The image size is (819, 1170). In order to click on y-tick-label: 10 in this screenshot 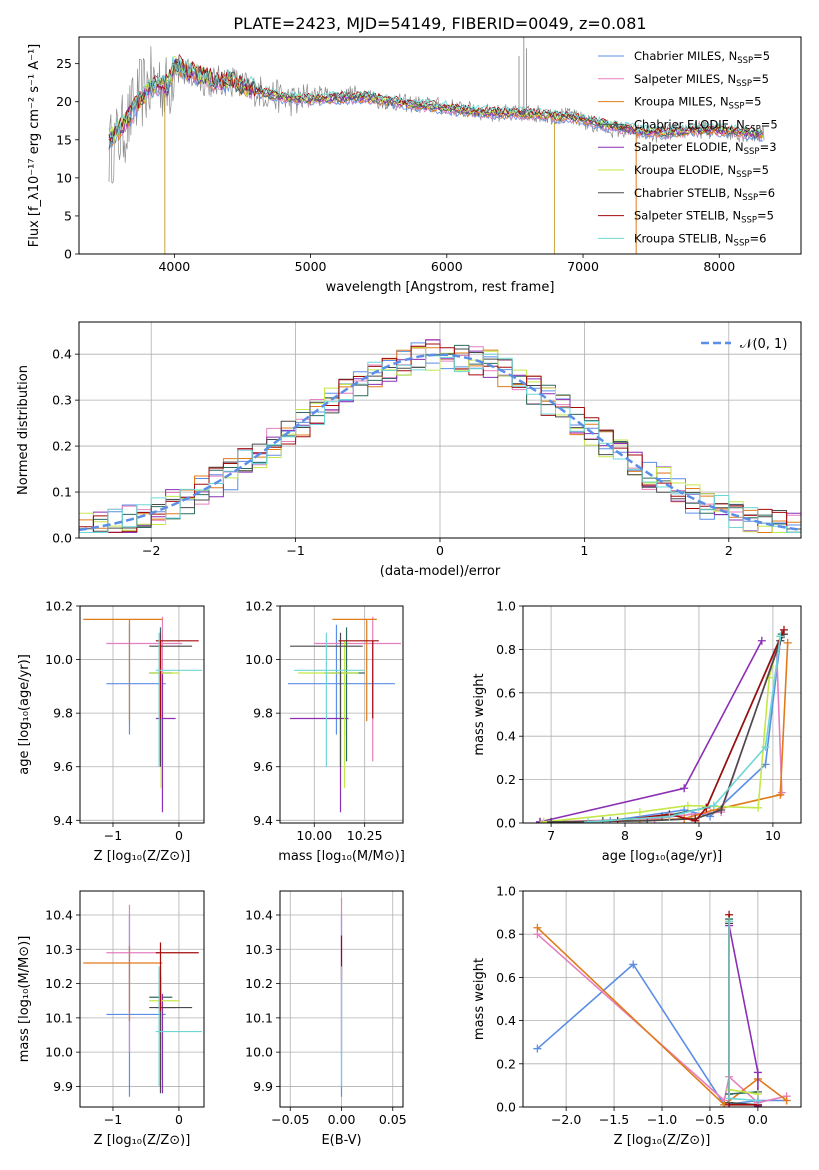, I will do `click(64, 177)`.